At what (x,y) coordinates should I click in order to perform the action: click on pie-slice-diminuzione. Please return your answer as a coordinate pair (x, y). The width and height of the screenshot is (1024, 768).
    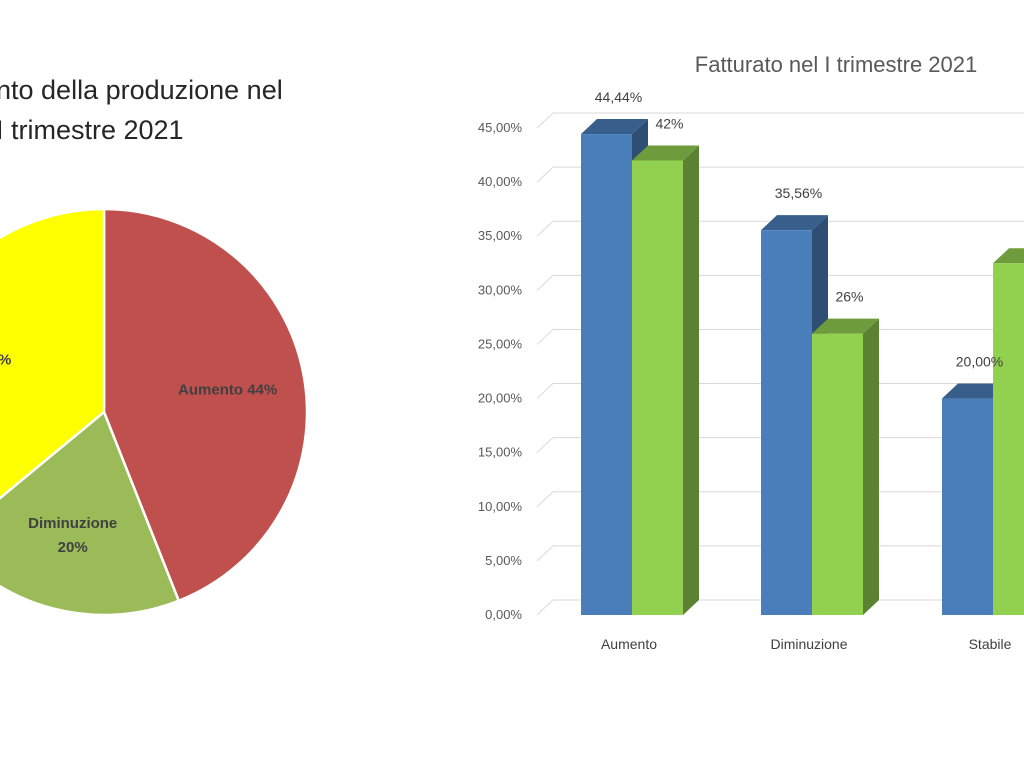
    Looking at the image, I should click on (90, 513).